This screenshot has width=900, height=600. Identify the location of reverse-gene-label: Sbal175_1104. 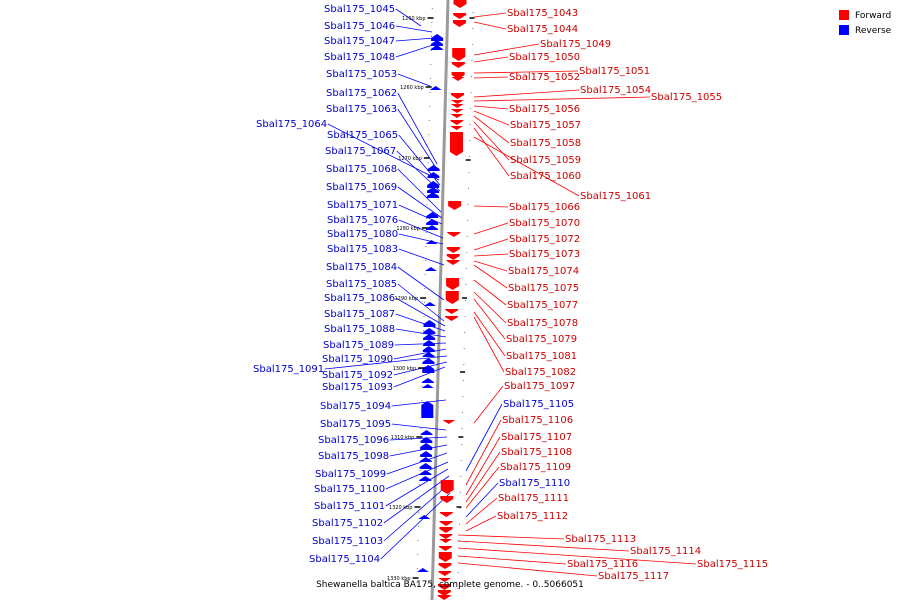
(344, 559).